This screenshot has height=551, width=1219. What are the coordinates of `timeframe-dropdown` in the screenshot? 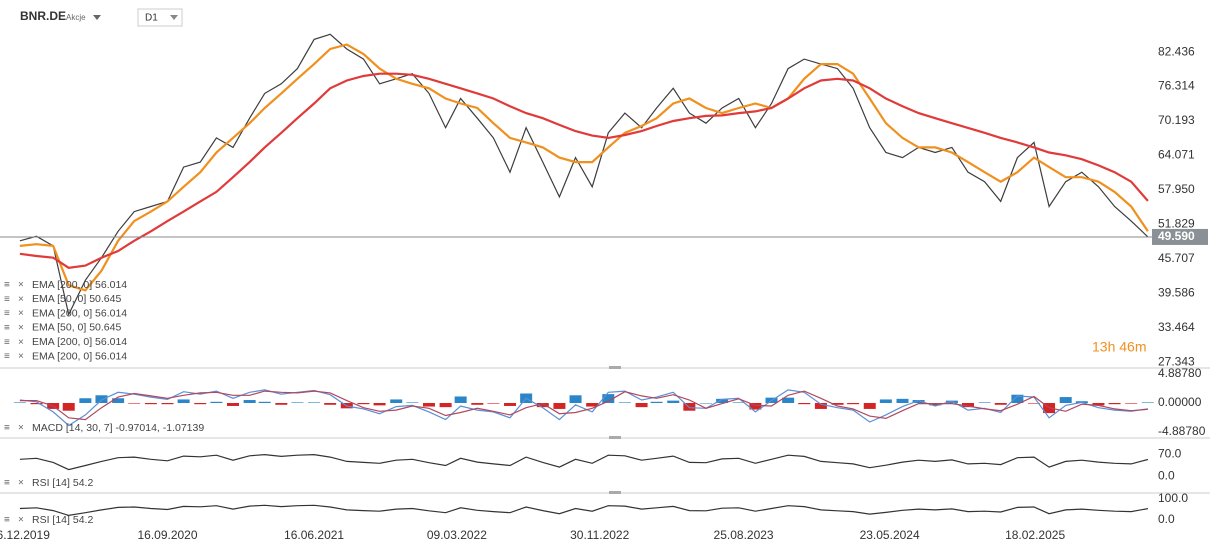 It's located at (174, 17).